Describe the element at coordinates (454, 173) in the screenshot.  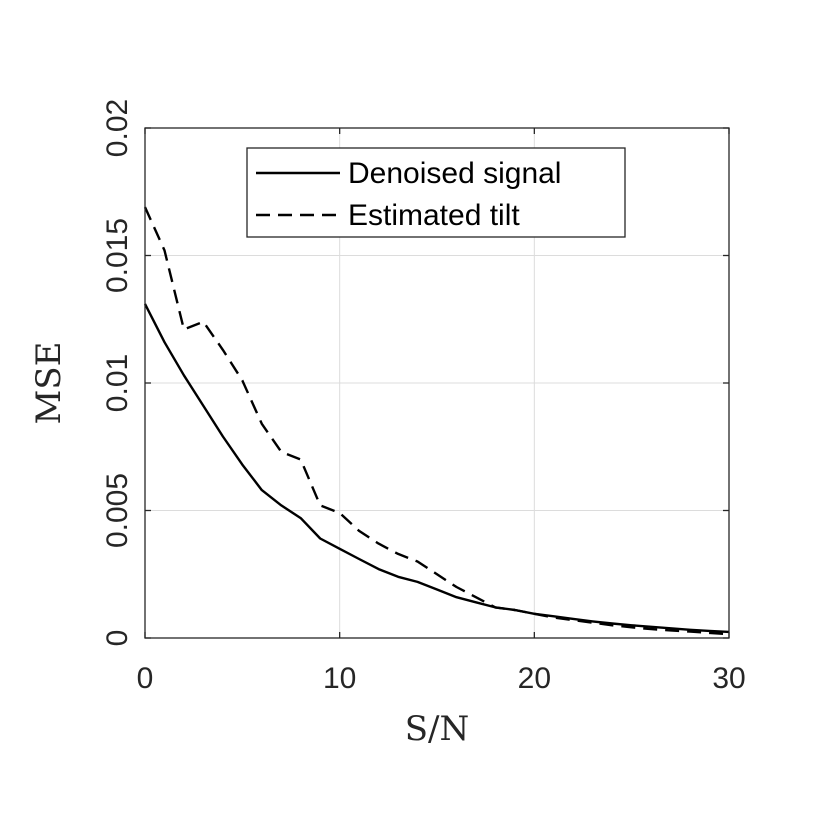
I see `legend-label-denoised-signal: Denoised signal` at that location.